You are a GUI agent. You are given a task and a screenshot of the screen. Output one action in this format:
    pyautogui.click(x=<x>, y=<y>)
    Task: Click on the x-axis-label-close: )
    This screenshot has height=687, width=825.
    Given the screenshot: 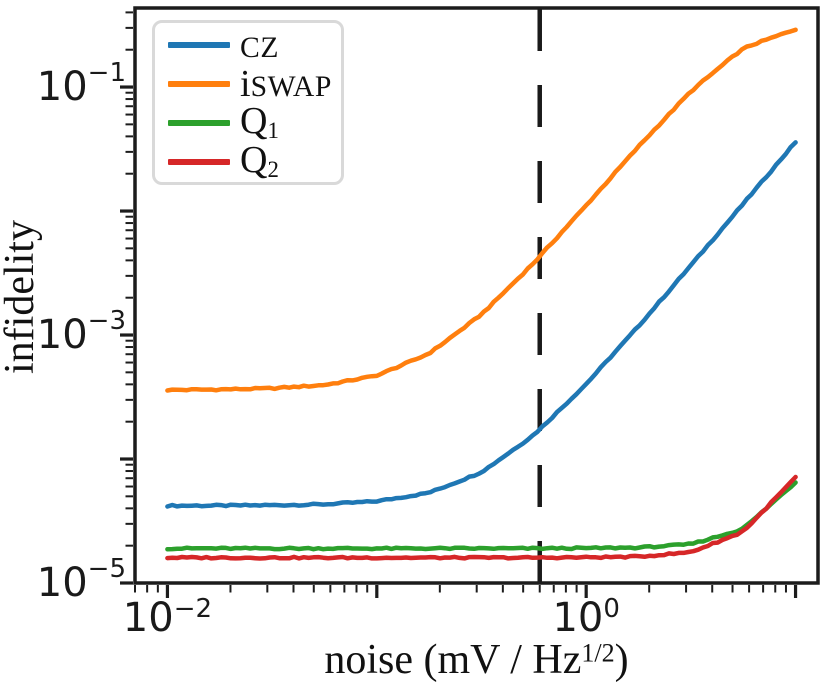 What is the action you would take?
    pyautogui.click(x=621, y=660)
    